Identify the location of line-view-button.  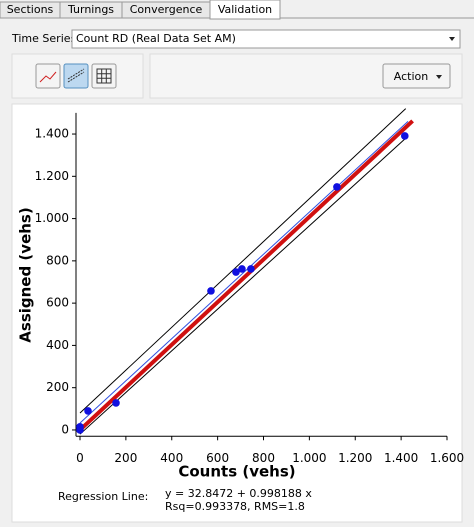
(48, 76).